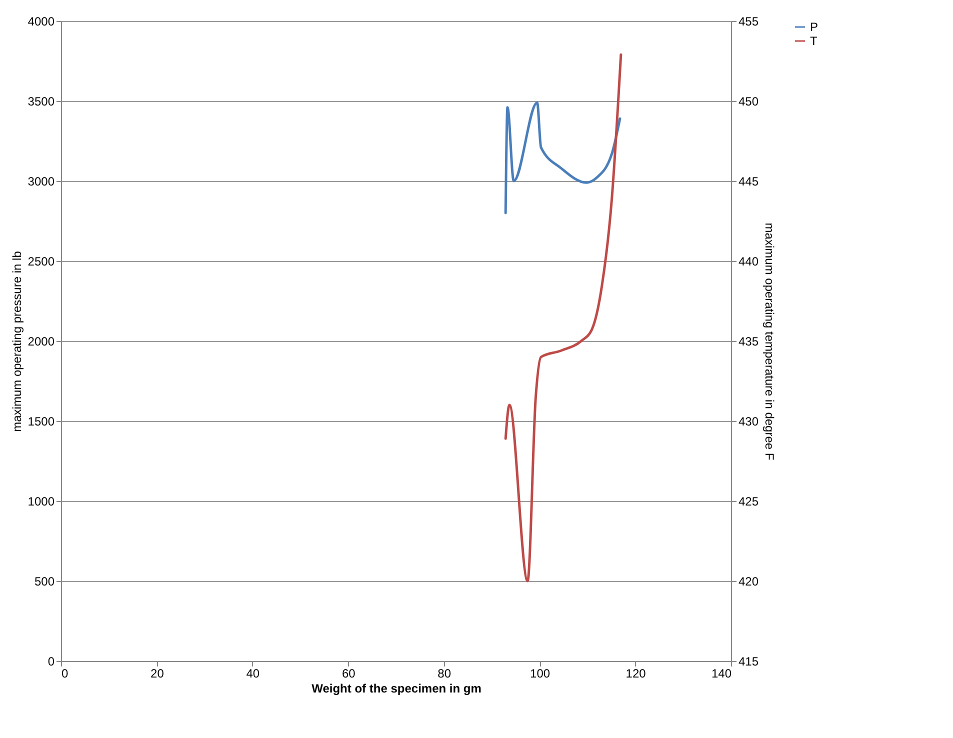  Describe the element at coordinates (41, 21) in the screenshot. I see `y-tick-label: 4000` at that location.